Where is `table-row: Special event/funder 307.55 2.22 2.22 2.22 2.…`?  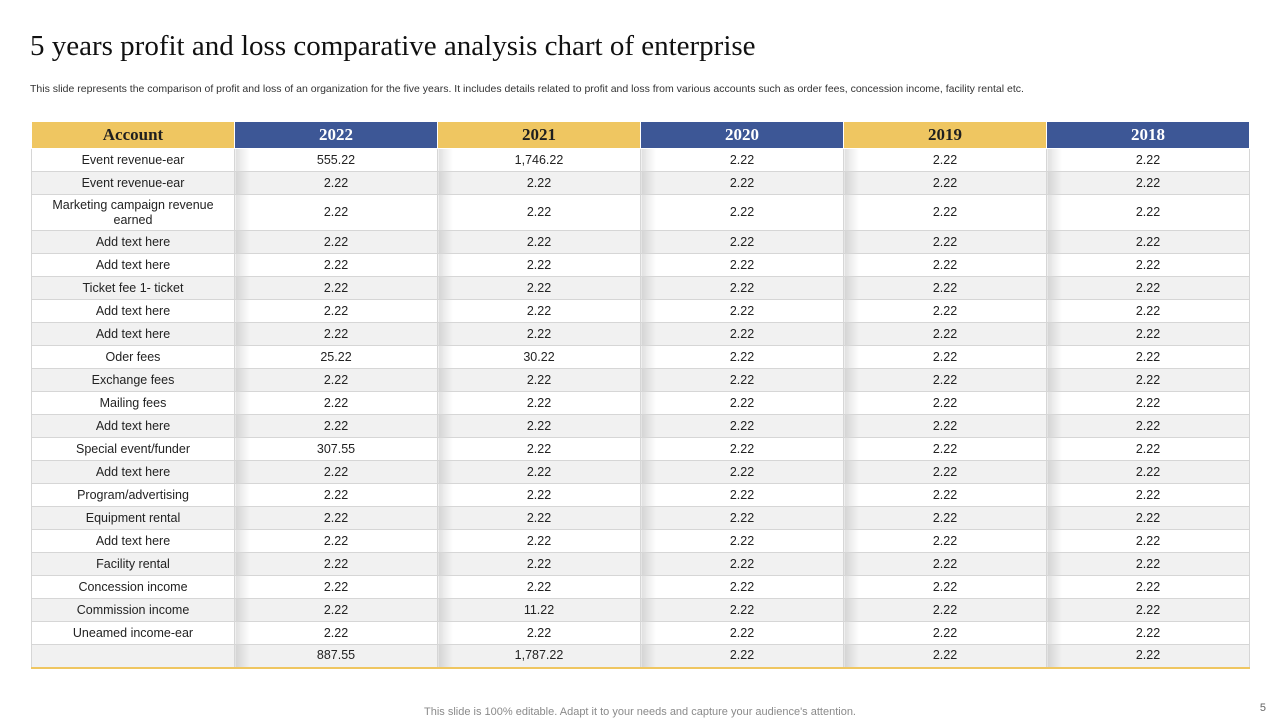 table-row: Special event/funder 307.55 2.22 2.22 2.22 2.… is located at coordinates (640, 449).